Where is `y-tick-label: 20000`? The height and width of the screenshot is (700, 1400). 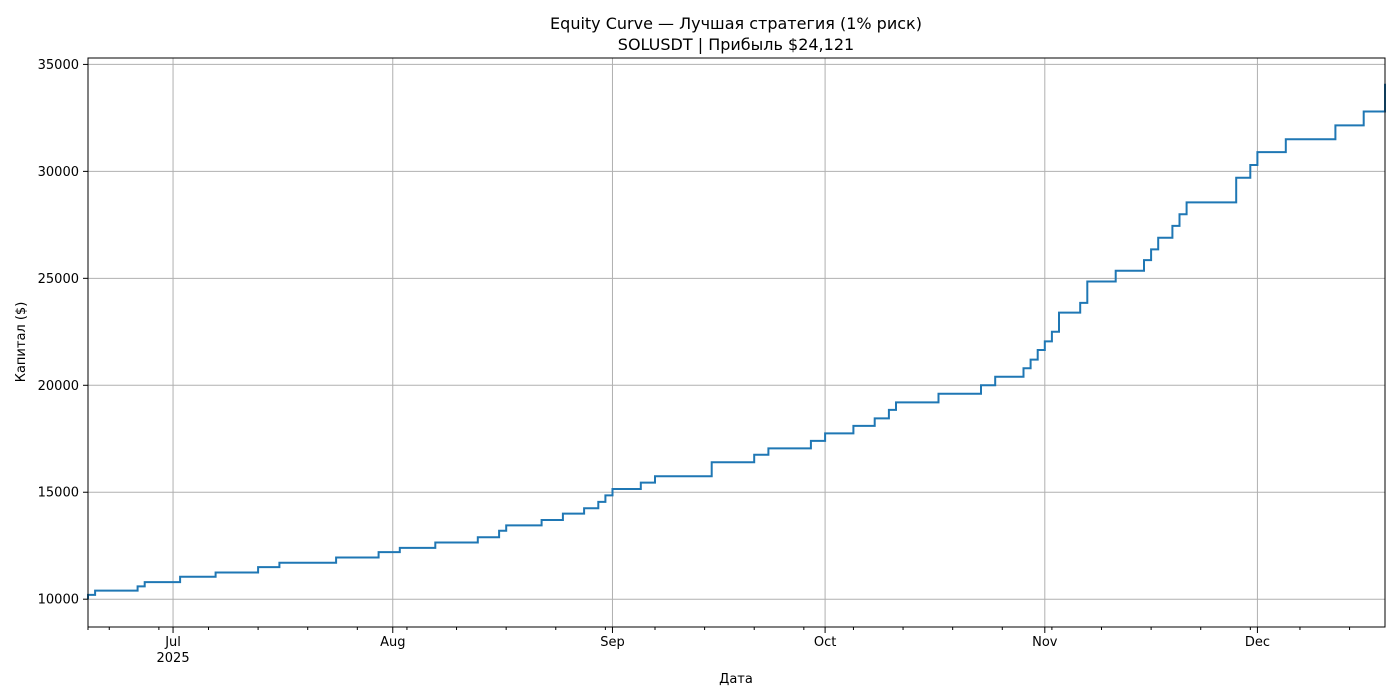 y-tick-label: 20000 is located at coordinates (58, 386).